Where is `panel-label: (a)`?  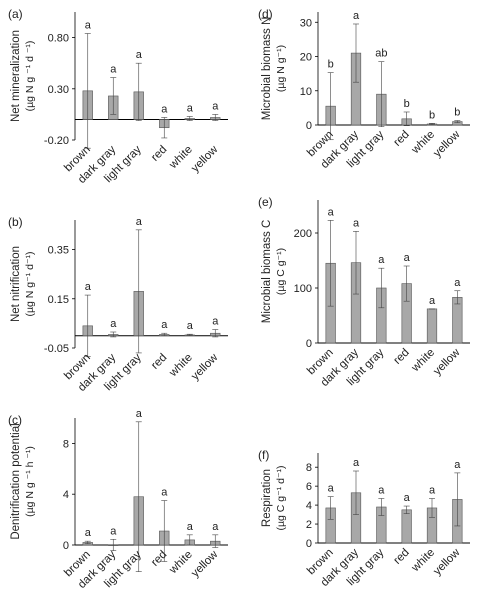 panel-label: (a) is located at coordinates (15, 14).